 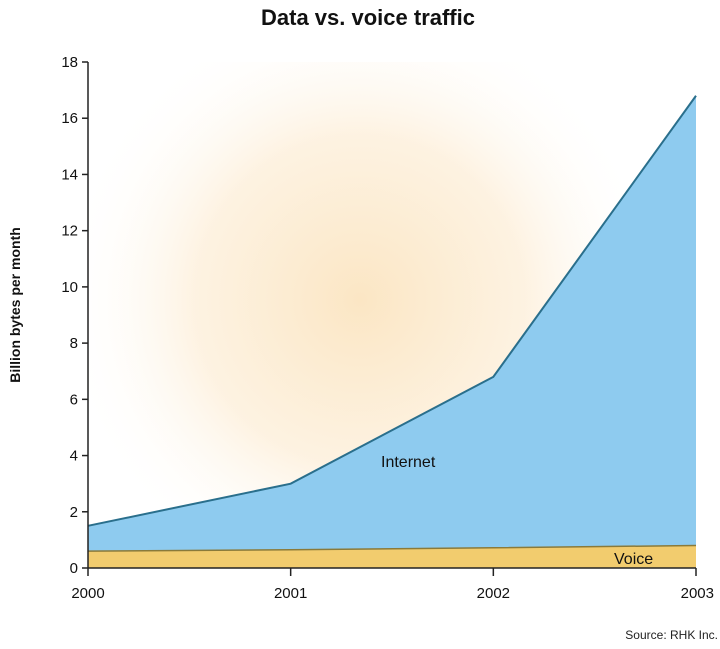 I want to click on chart-title: Data vs. voice traffic, so click(x=368, y=17).